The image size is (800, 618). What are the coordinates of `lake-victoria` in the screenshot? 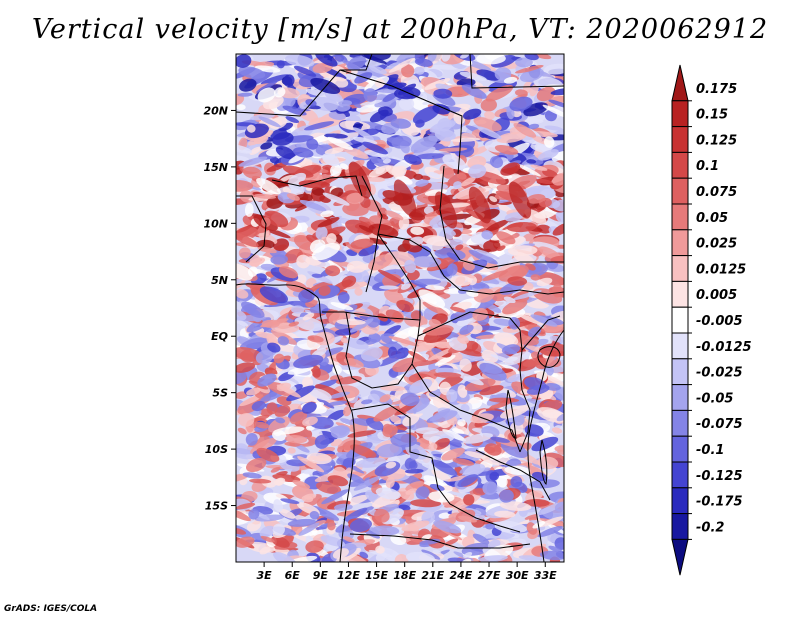 It's located at (549, 357).